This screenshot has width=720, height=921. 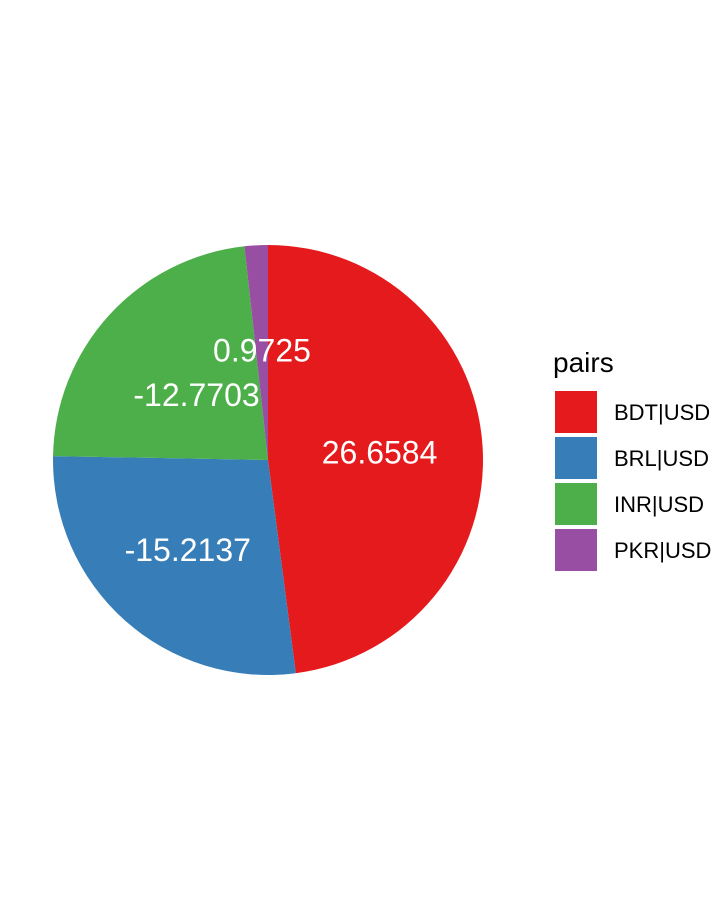 What do you see at coordinates (576, 550) in the screenshot?
I see `legend-key-pkr-usd` at bounding box center [576, 550].